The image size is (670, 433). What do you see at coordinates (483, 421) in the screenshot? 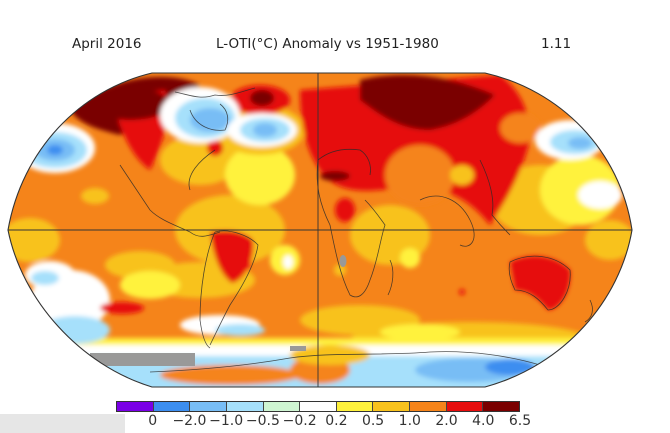
I see `legend-tick-label: 4.0` at bounding box center [483, 421].